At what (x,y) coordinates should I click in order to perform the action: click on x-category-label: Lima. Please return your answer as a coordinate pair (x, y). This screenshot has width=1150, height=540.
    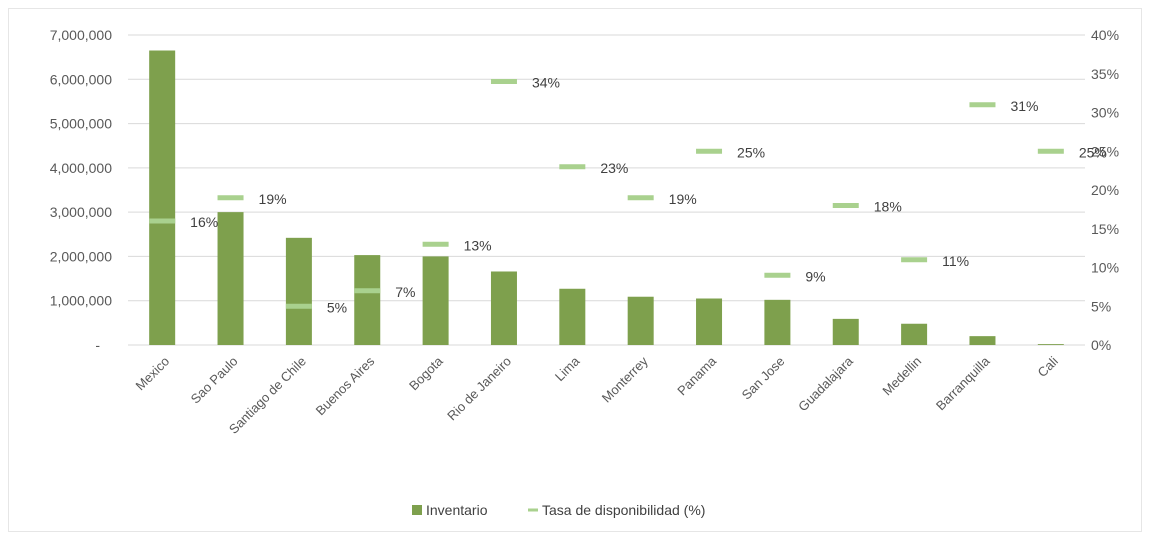
    Looking at the image, I should click on (567, 368).